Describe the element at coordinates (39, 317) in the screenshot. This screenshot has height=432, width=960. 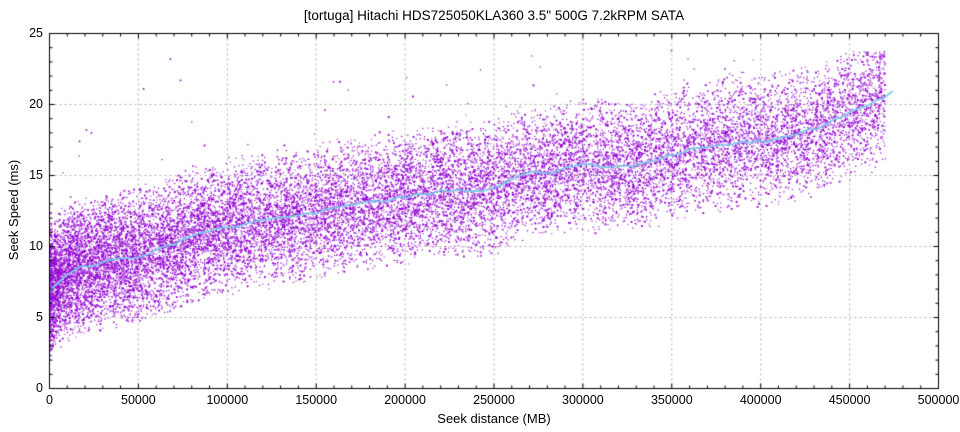
I see `y-tick-label: 5` at that location.